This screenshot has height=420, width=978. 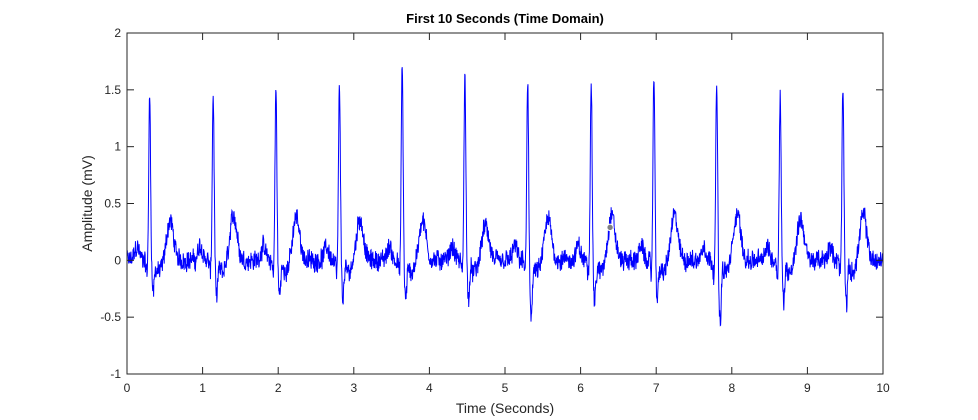 I want to click on data-cursor-marker, so click(x=610, y=227).